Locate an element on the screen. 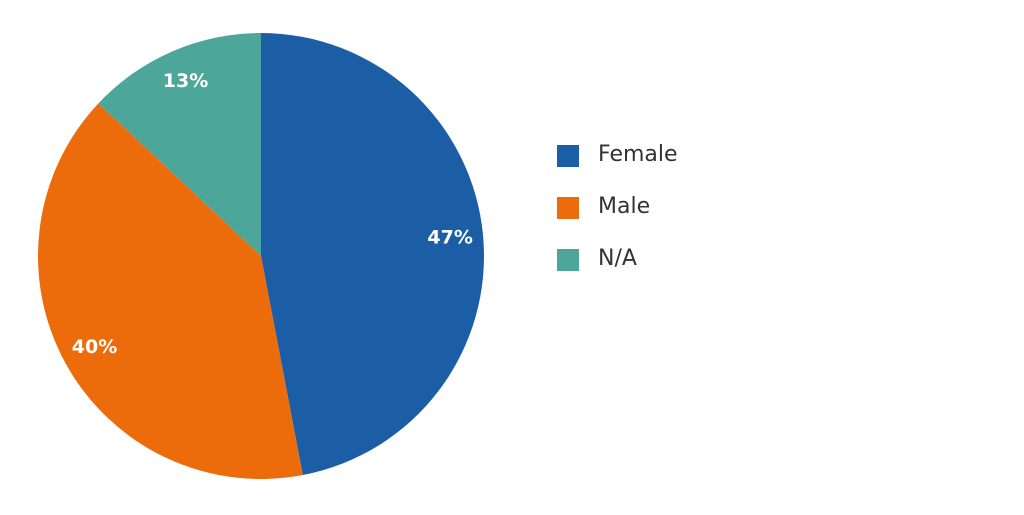 Image resolution: width=1024 pixels, height=515 pixels. legend-item-female: Female is located at coordinates (617, 166).